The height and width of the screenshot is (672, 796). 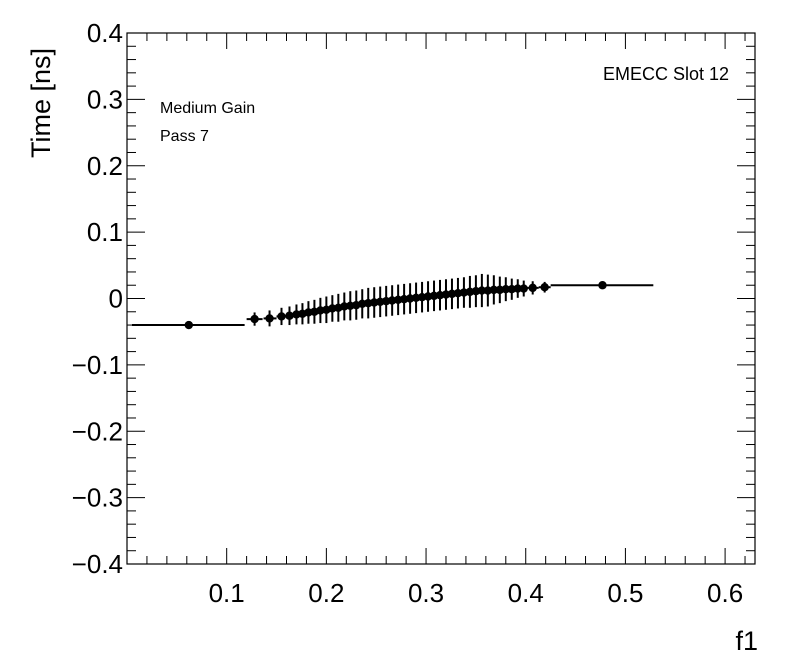 What do you see at coordinates (105, 166) in the screenshot?
I see `y-tick-label: 0.2` at bounding box center [105, 166].